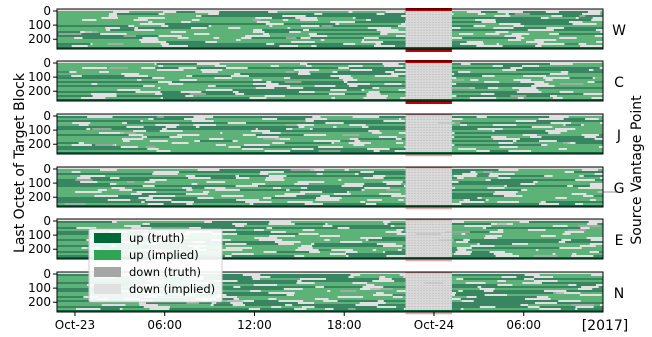  Describe the element at coordinates (254, 325) in the screenshot. I see `x-tick-label: 12:00` at that location.